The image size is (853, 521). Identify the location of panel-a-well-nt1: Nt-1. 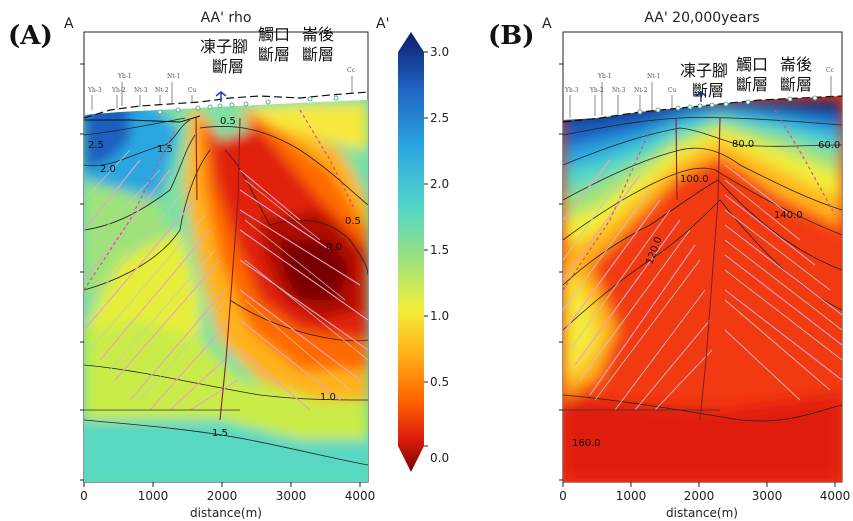
(174, 76).